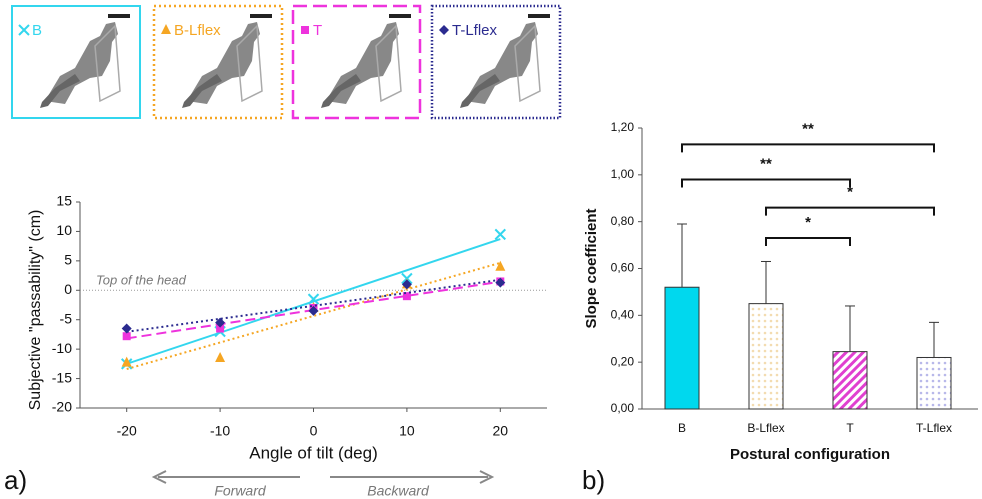 The width and height of the screenshot is (982, 499). I want to click on y-tick-label: -15, so click(62, 377).